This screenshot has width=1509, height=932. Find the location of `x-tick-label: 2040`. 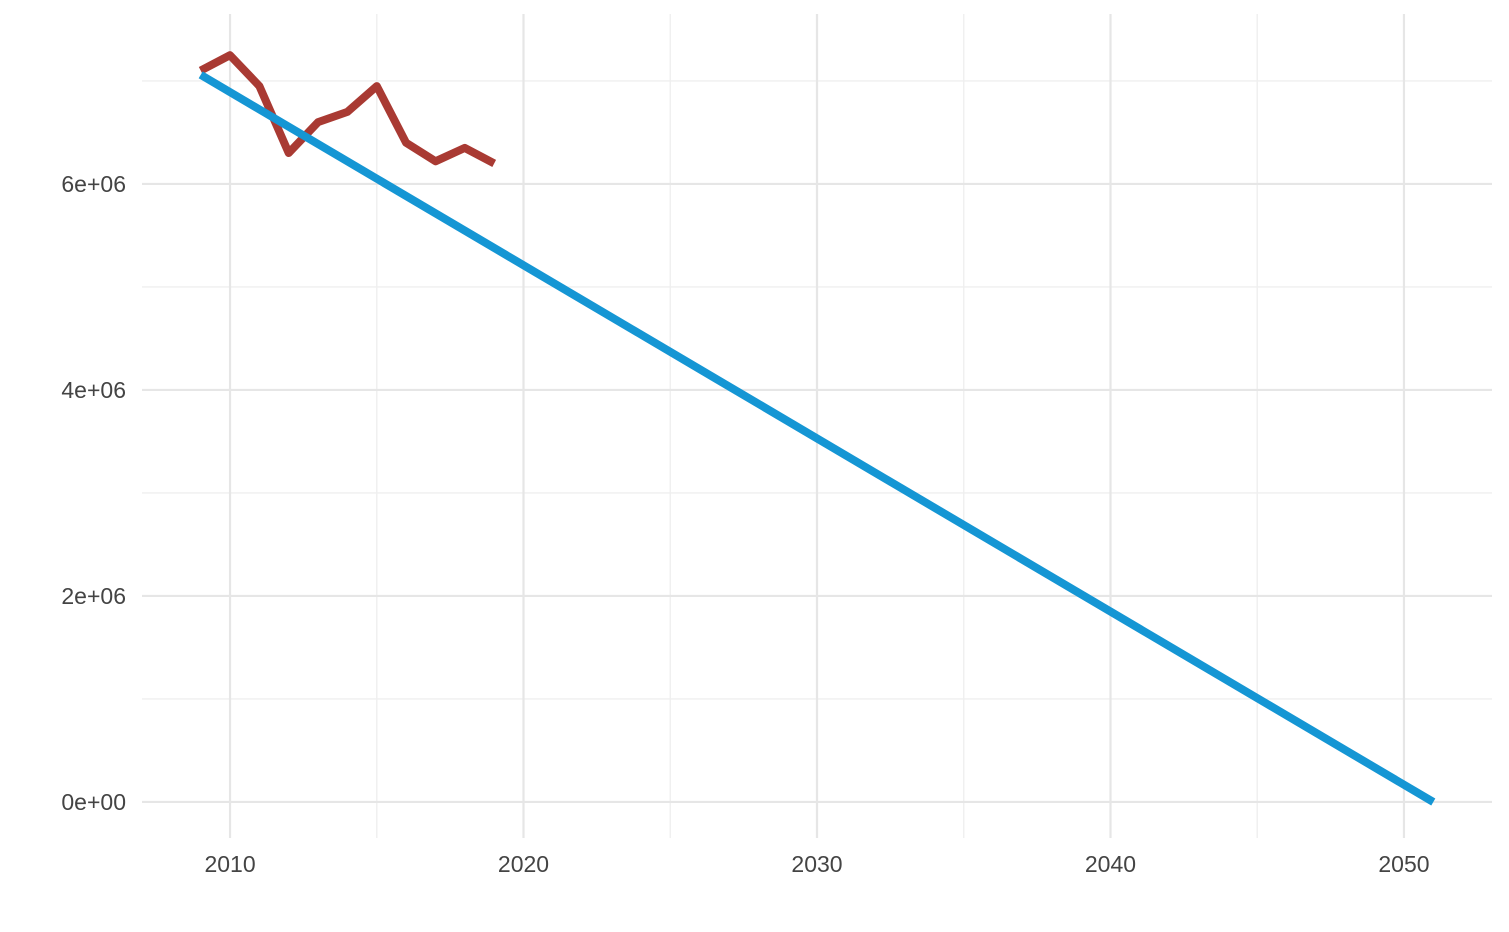

x-tick-label: 2040 is located at coordinates (1110, 864).